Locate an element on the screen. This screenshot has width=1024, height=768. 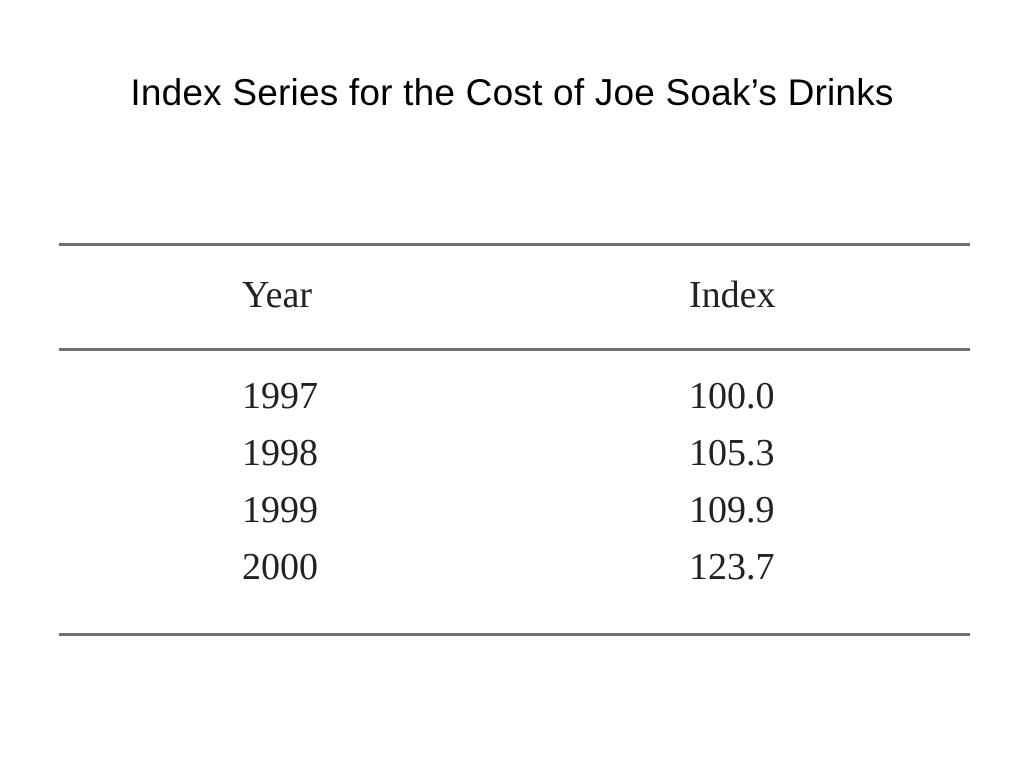
index-cell: 105.3 is located at coordinates (732, 453).